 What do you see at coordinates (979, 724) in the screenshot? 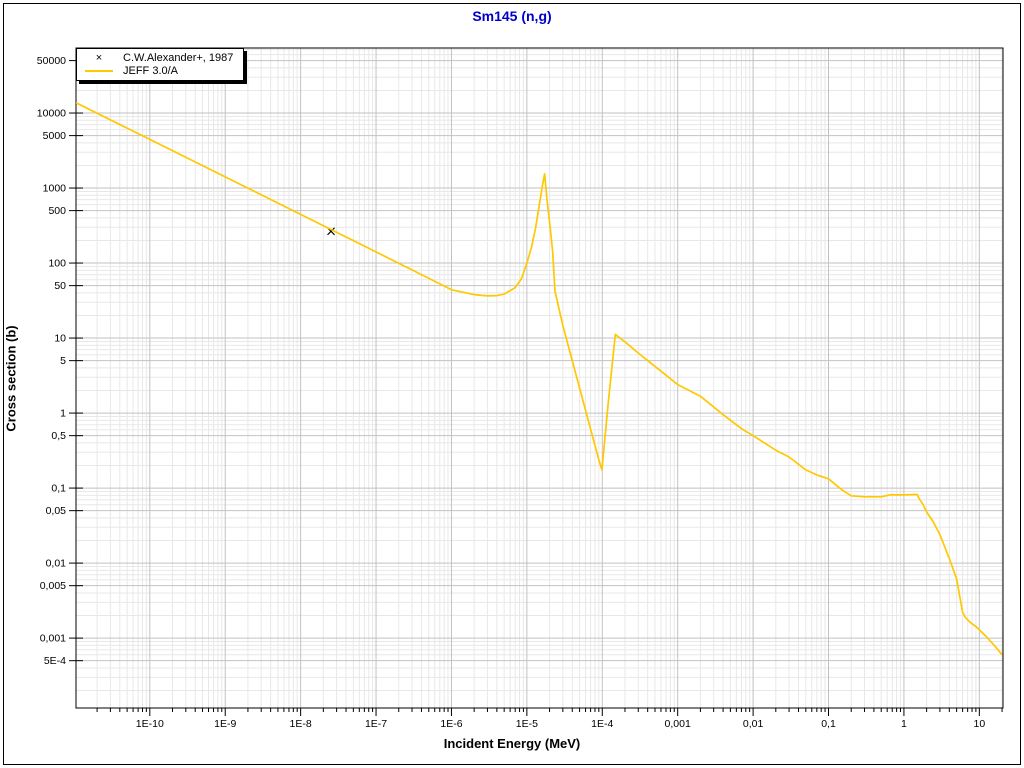
I see `x-tick-label: 10` at bounding box center [979, 724].